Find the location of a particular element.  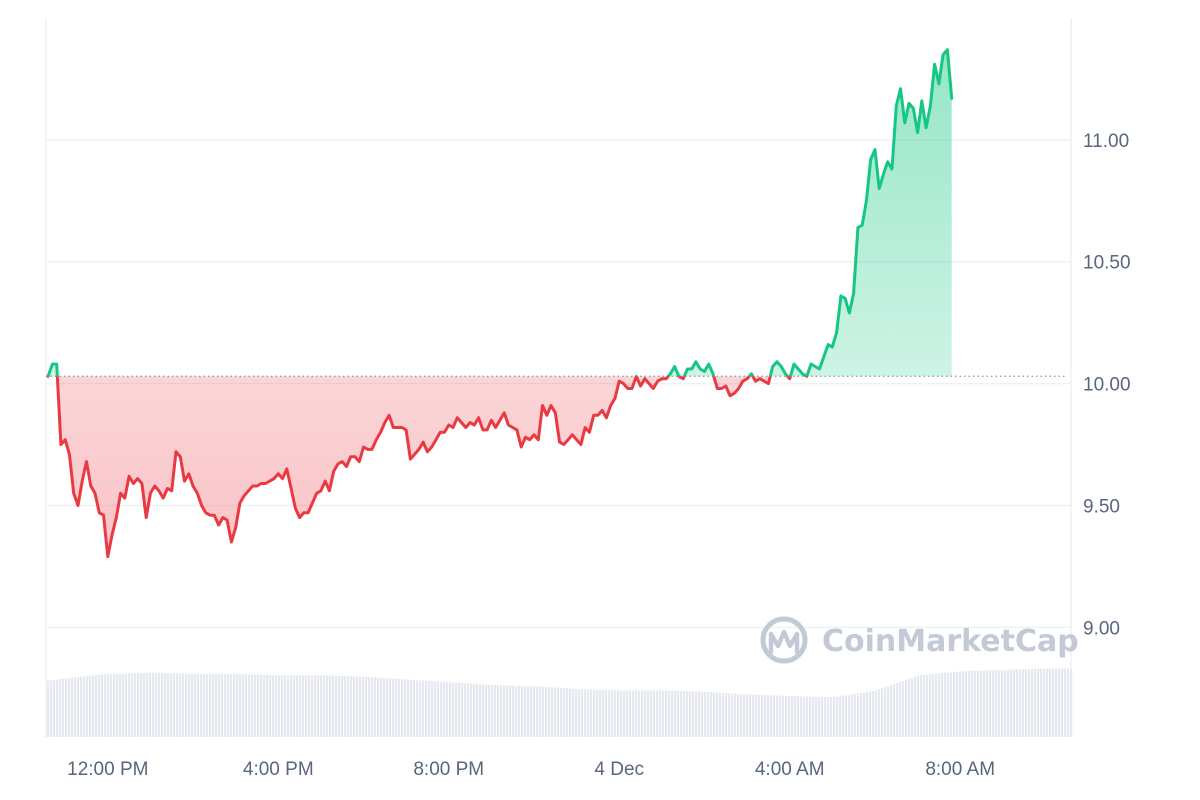

y-tick-label: 10.00 is located at coordinates (1107, 385).